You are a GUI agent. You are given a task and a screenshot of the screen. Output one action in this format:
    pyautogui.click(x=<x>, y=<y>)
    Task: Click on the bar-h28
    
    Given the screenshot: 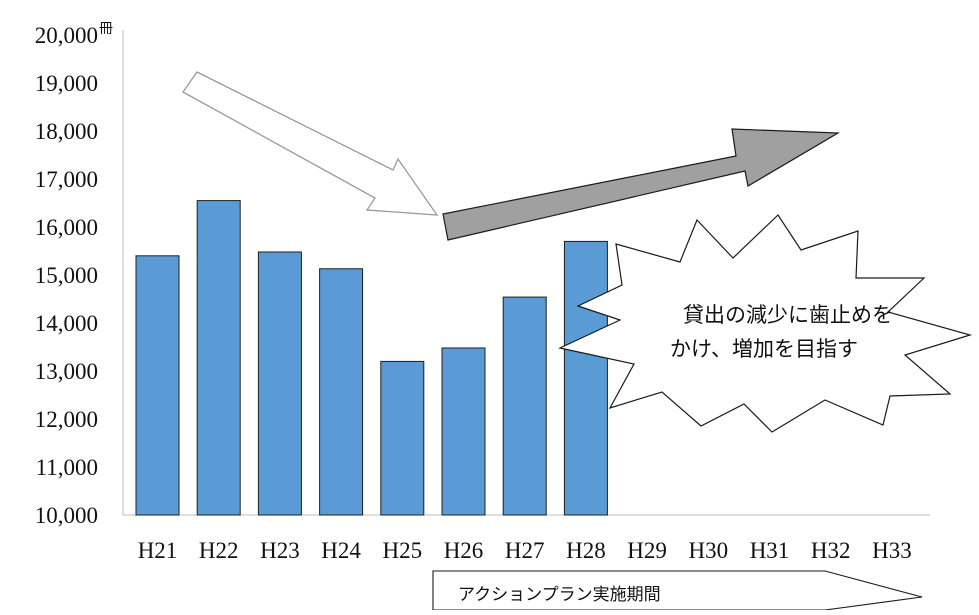 What is the action you would take?
    pyautogui.click(x=585, y=378)
    